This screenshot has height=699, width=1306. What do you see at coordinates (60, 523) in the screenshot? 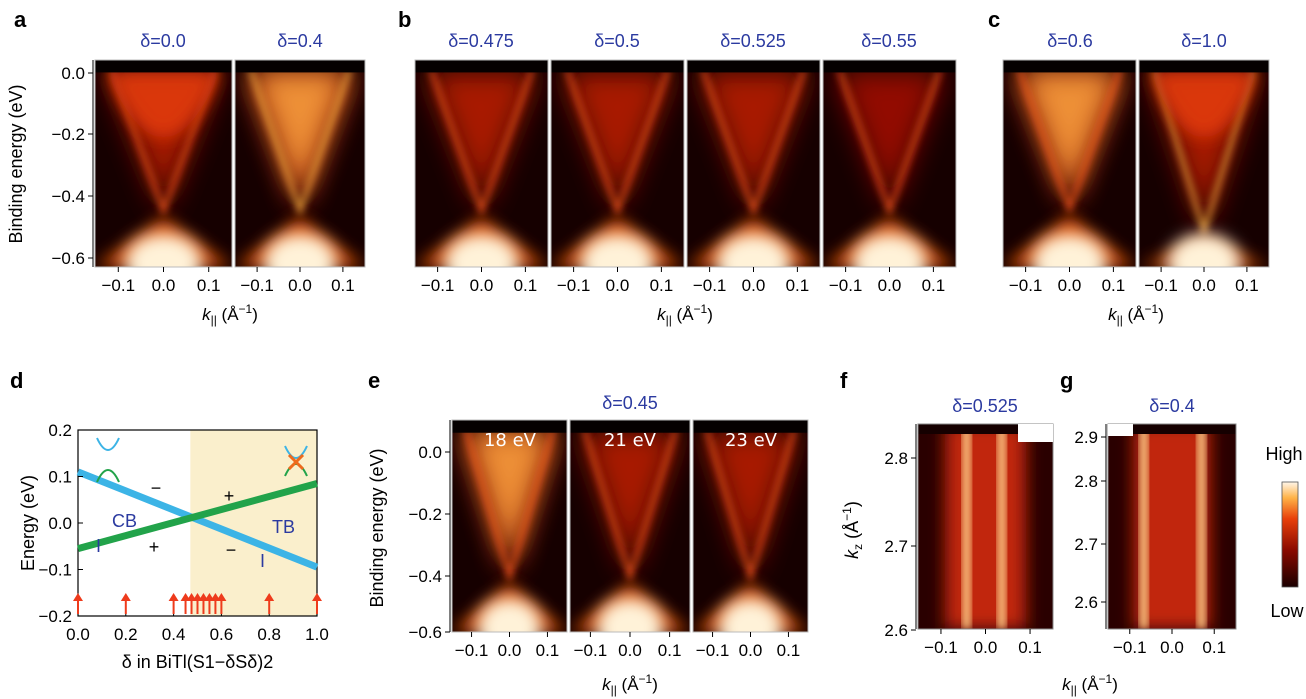
I see `panel-d-yticklabel: 0.0` at bounding box center [60, 523].